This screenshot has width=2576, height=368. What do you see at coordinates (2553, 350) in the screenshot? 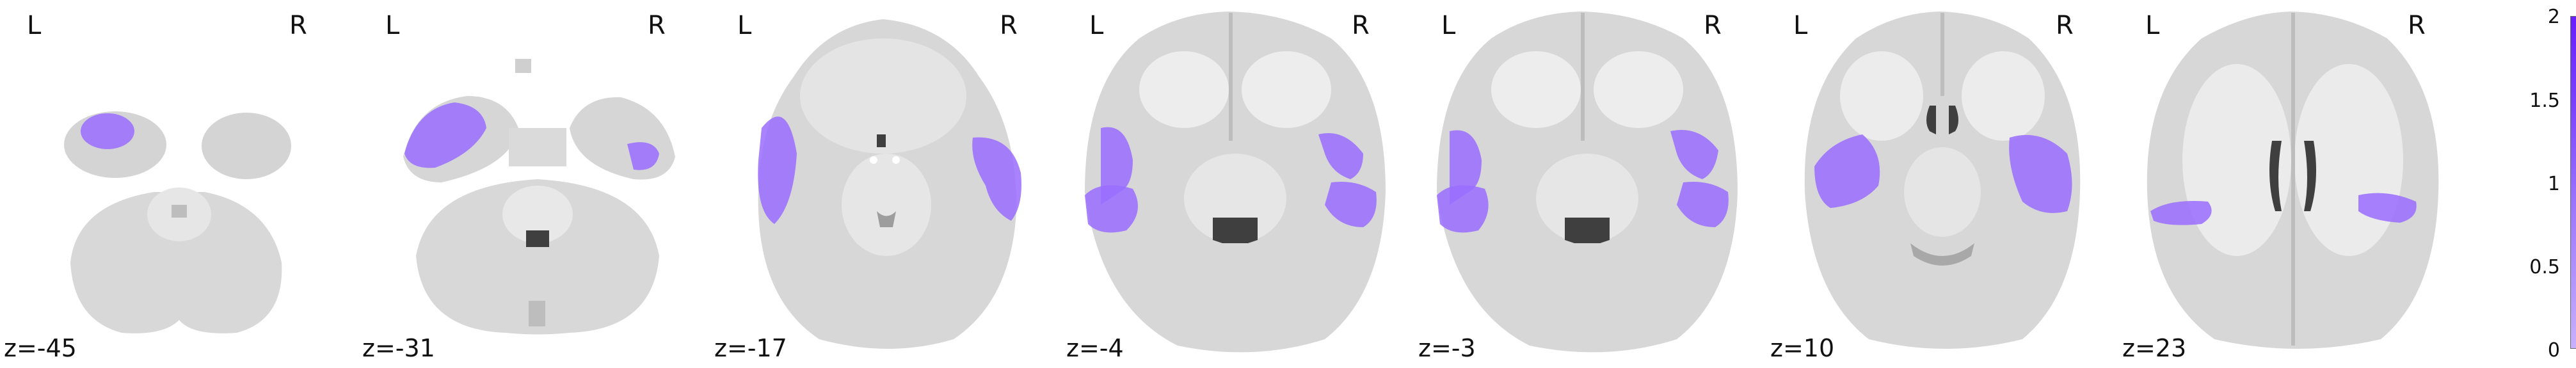
I see `colorbar-tick-label: 0` at bounding box center [2553, 350].